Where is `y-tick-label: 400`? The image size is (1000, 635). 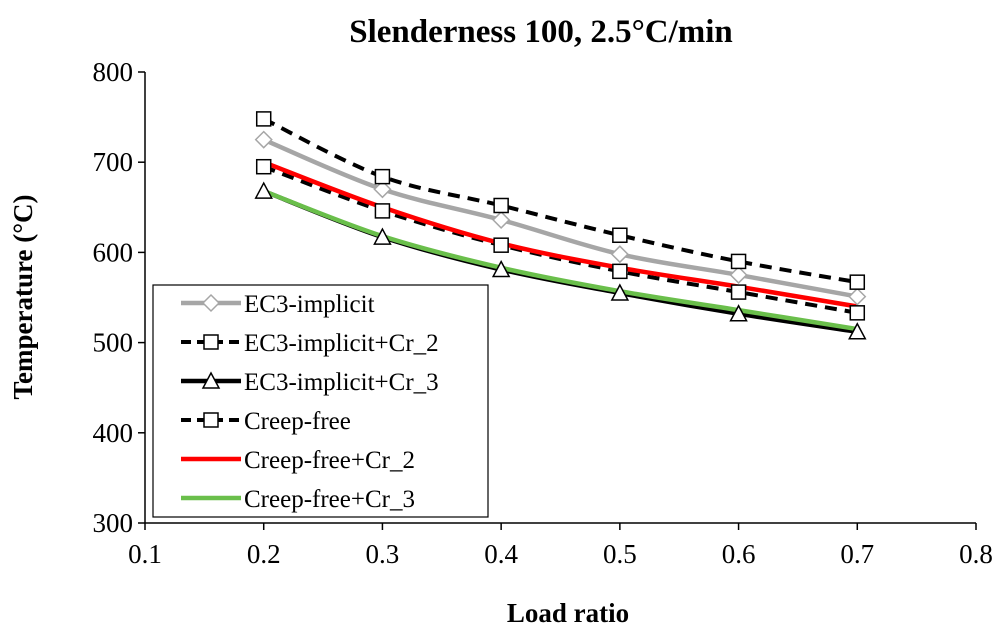 y-tick-label: 400 is located at coordinates (113, 433).